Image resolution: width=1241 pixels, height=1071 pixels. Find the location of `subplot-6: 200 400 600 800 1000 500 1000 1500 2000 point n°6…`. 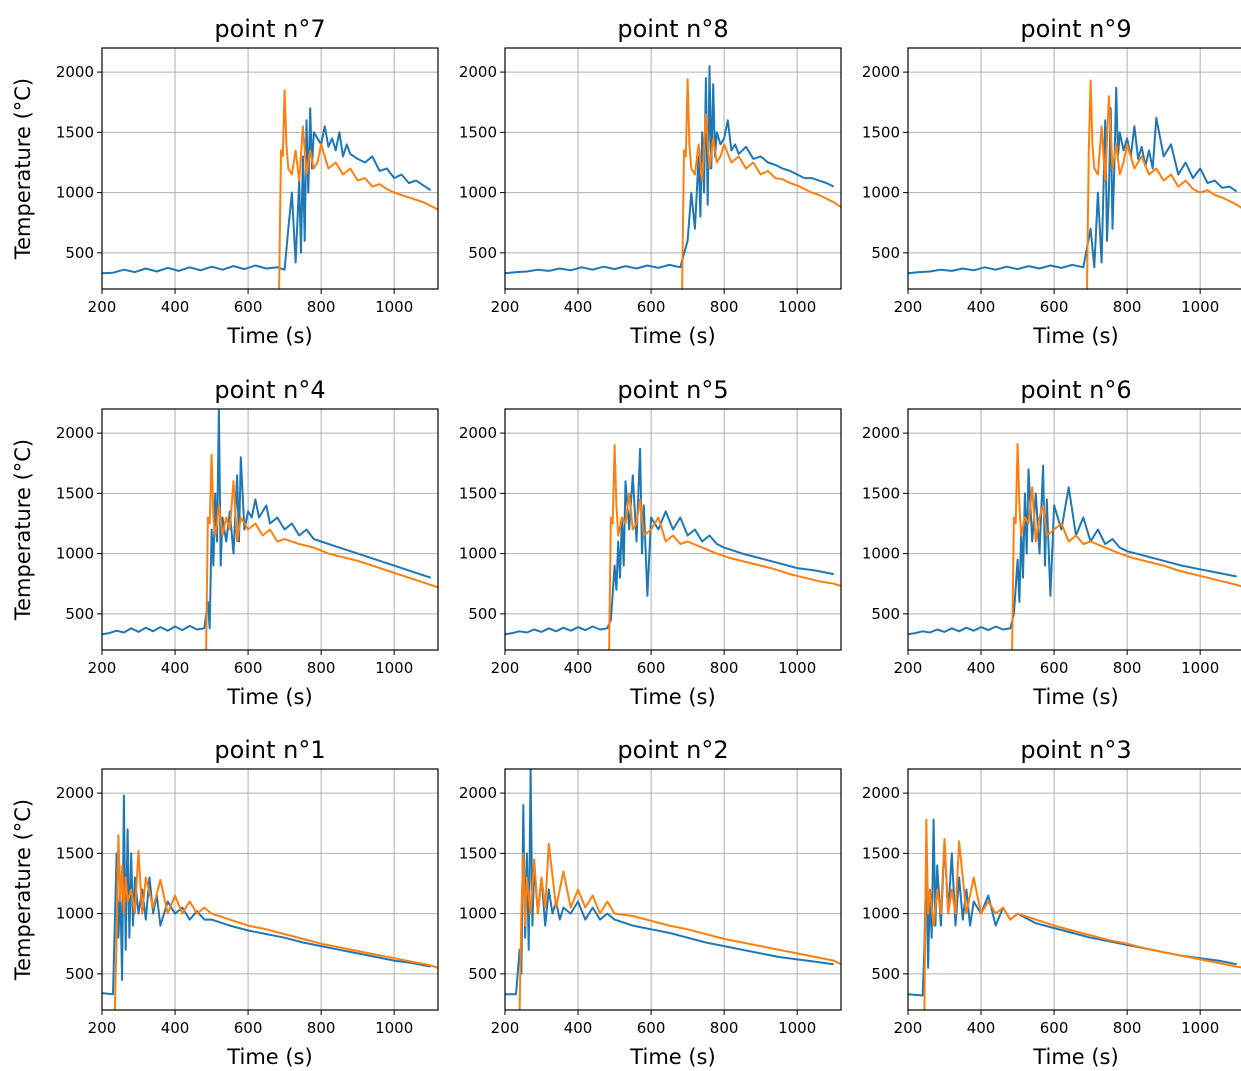

subplot-6: 200 400 600 800 1000 500 1000 1500 2000 point n°6… is located at coordinates (1051, 542).